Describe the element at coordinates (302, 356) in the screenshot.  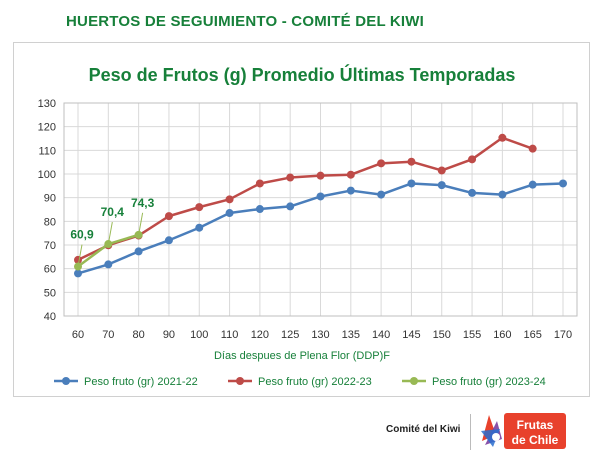
I see `x-axis-label: Días despues de Plena Flor (DDP)F` at that location.